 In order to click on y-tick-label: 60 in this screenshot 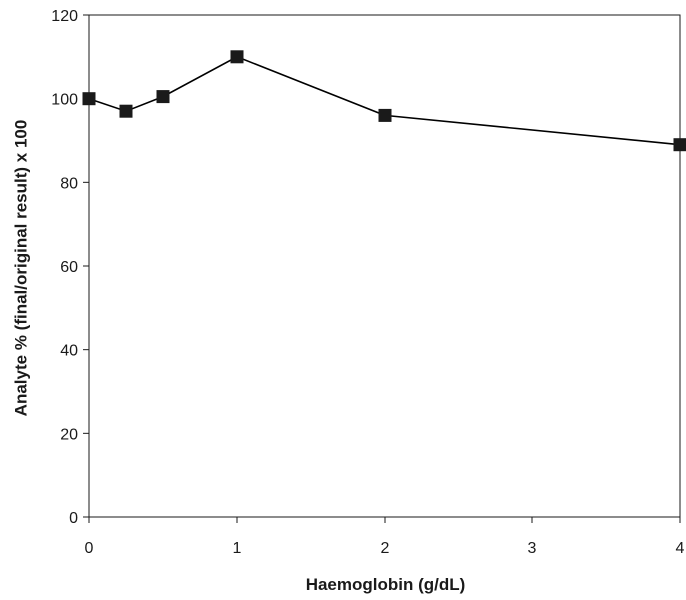, I will do `click(69, 267)`.